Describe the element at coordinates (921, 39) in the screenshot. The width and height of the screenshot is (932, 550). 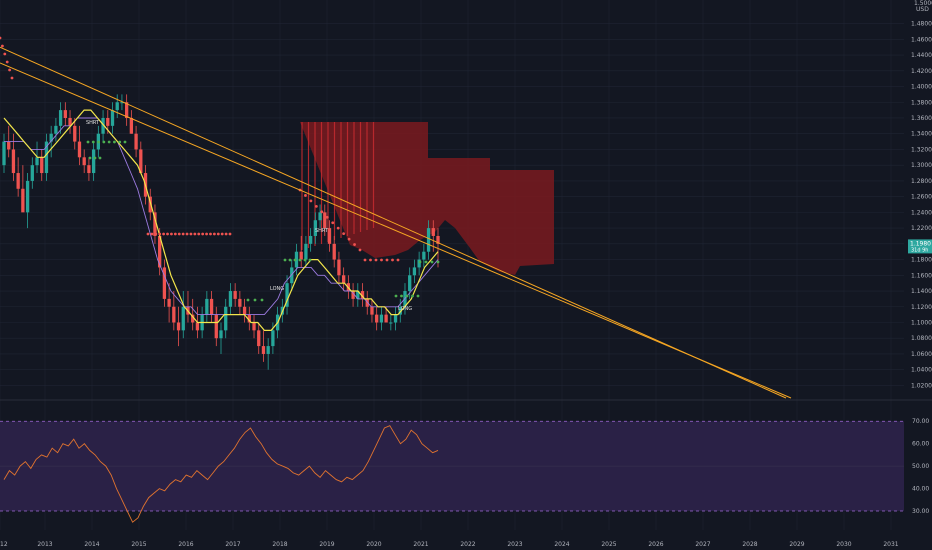
I see `price-tick-label: 1.4600` at that location.